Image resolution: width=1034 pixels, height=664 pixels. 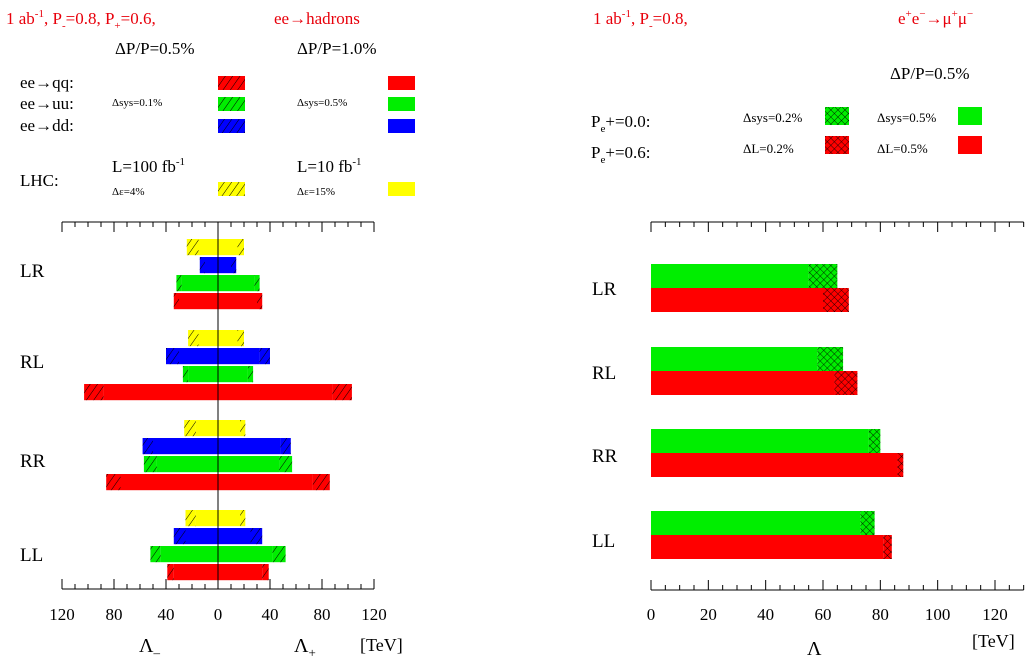 I want to click on bar-rl-p-e-0-6-error, so click(x=846, y=383).